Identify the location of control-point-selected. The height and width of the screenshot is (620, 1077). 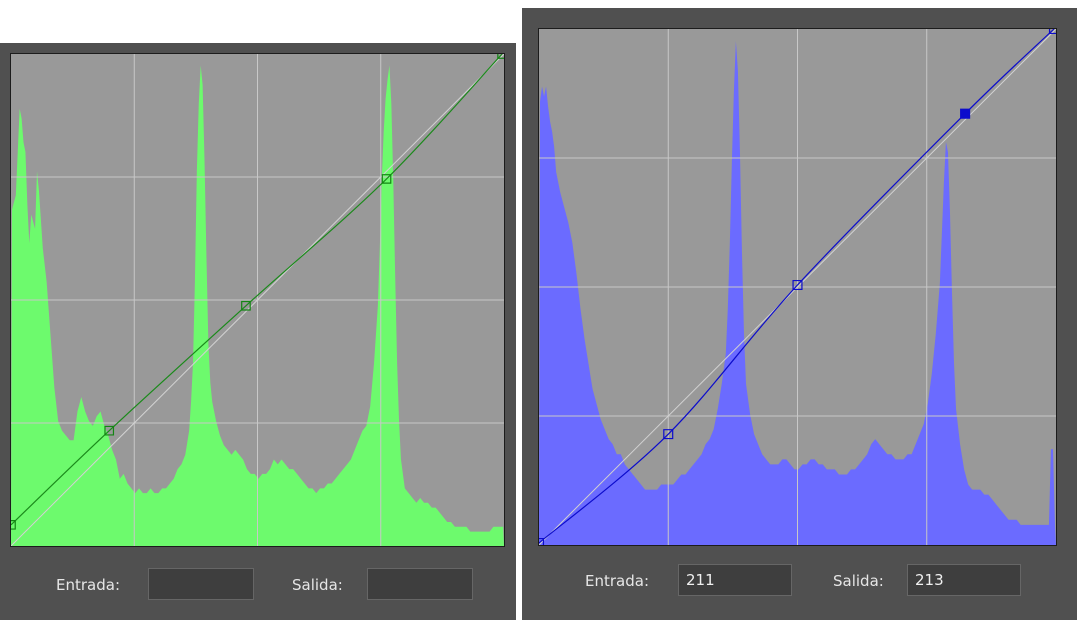
(965, 113).